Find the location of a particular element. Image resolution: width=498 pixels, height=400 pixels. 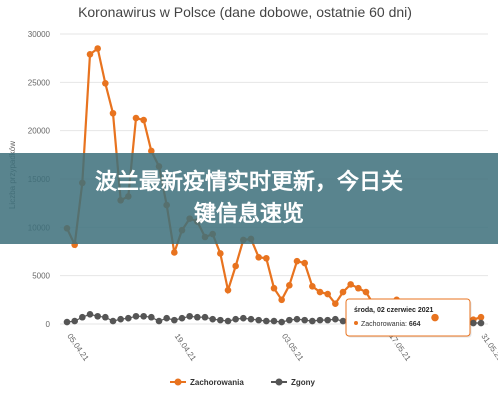

legend-item-zgony: Zgony is located at coordinates (293, 382).